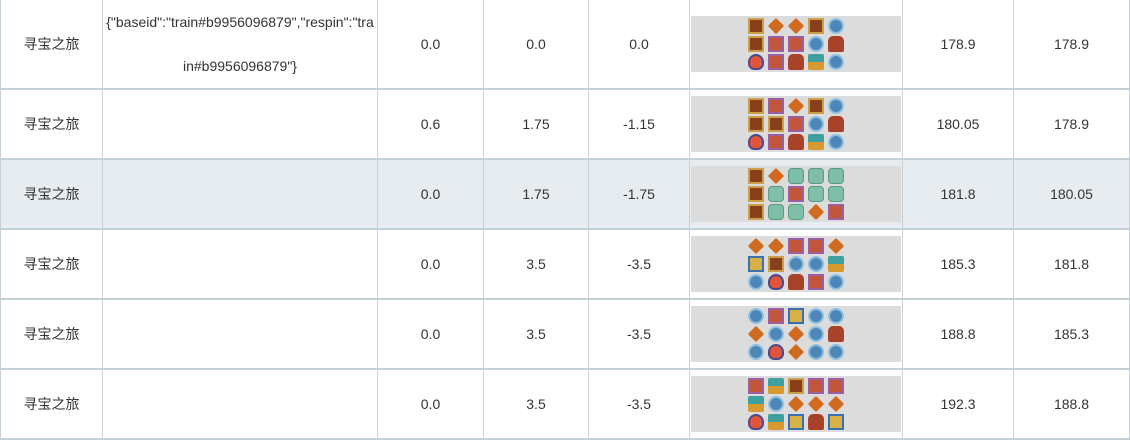 This screenshot has height=441, width=1130. I want to click on balance-before-cell: 181.8, so click(1071, 264).